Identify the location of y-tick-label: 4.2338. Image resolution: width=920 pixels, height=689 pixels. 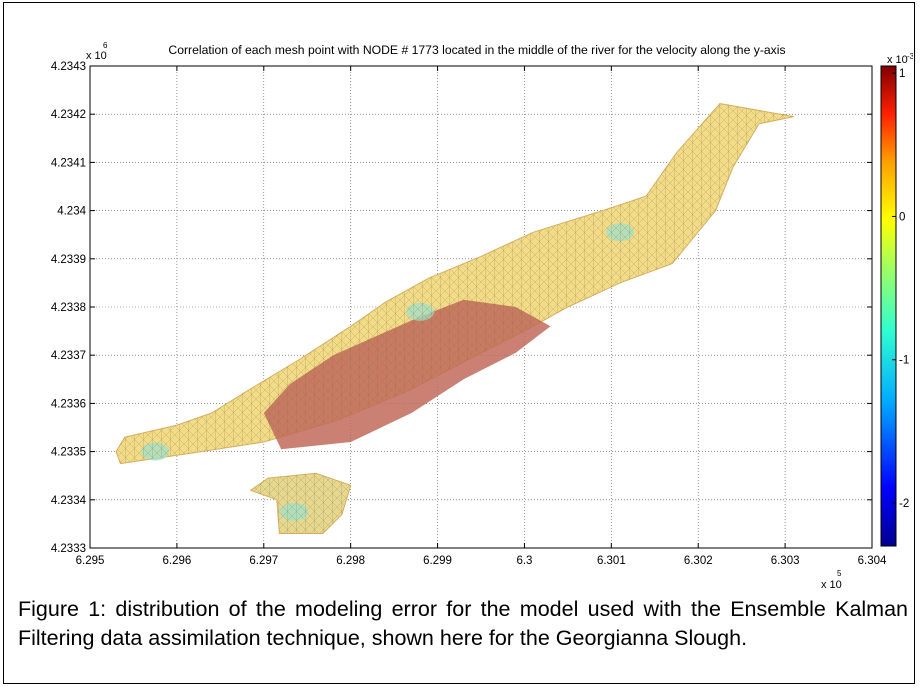
(68, 308).